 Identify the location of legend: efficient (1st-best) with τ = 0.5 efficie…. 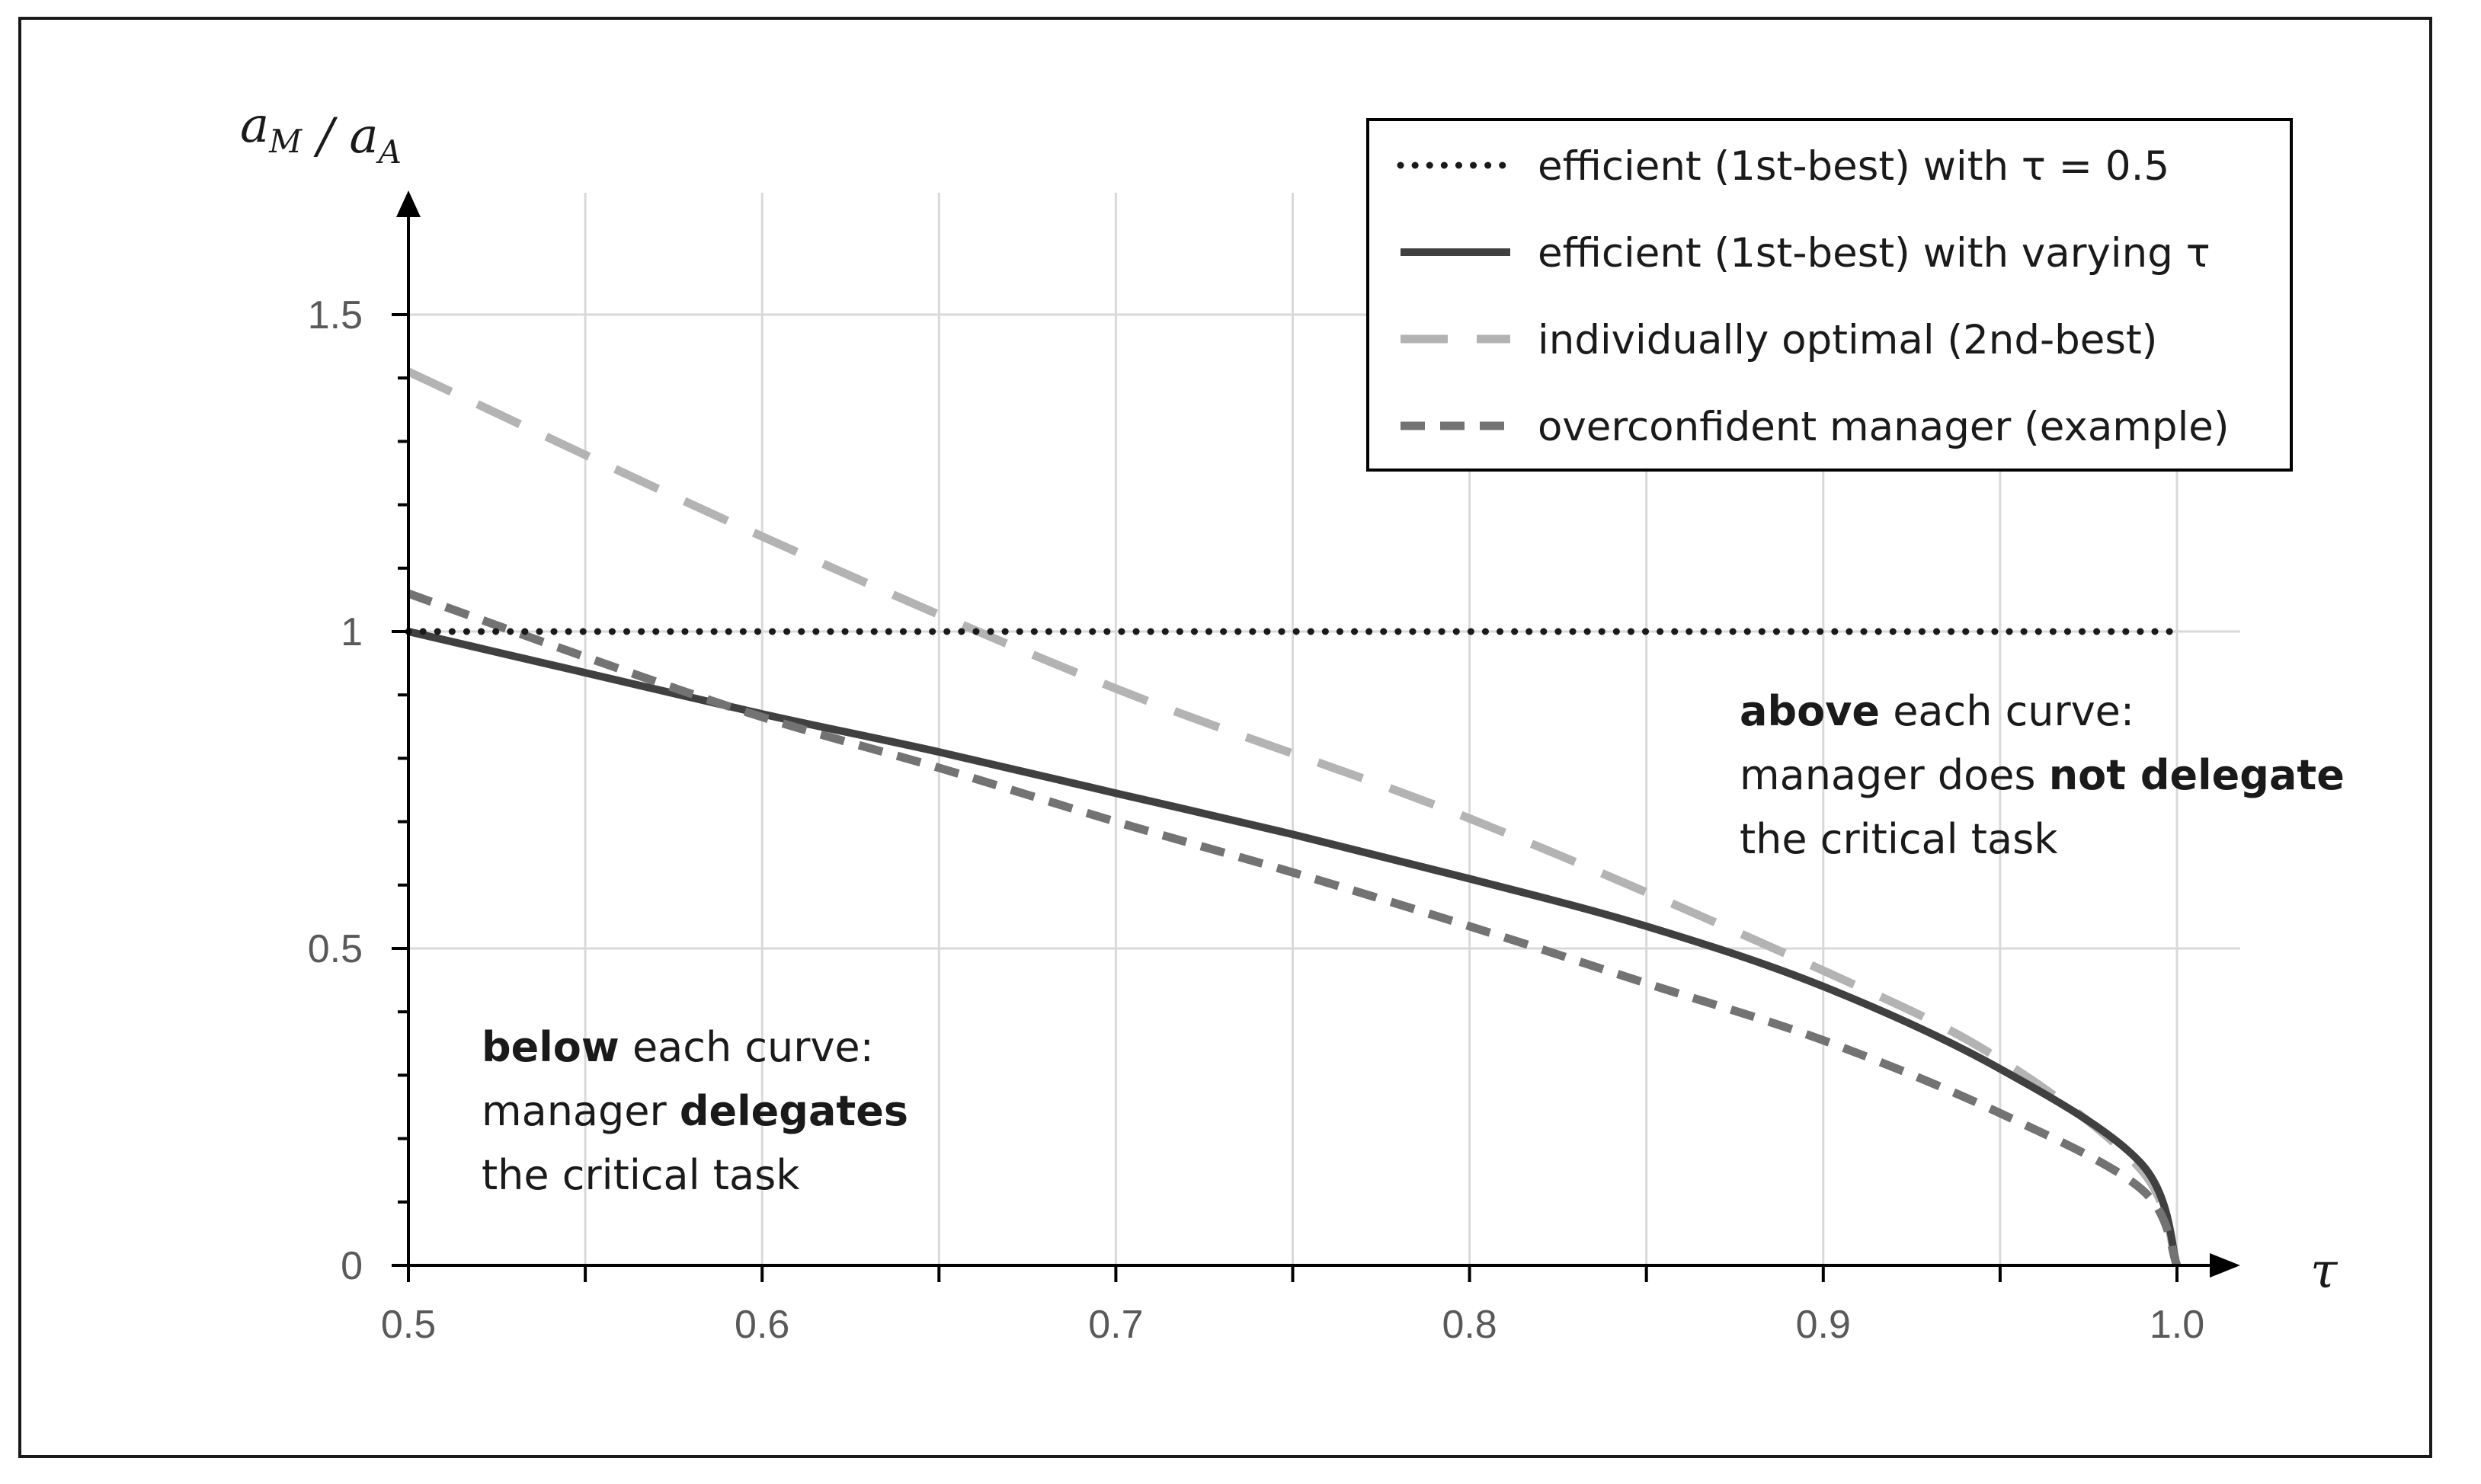
(1829, 295).